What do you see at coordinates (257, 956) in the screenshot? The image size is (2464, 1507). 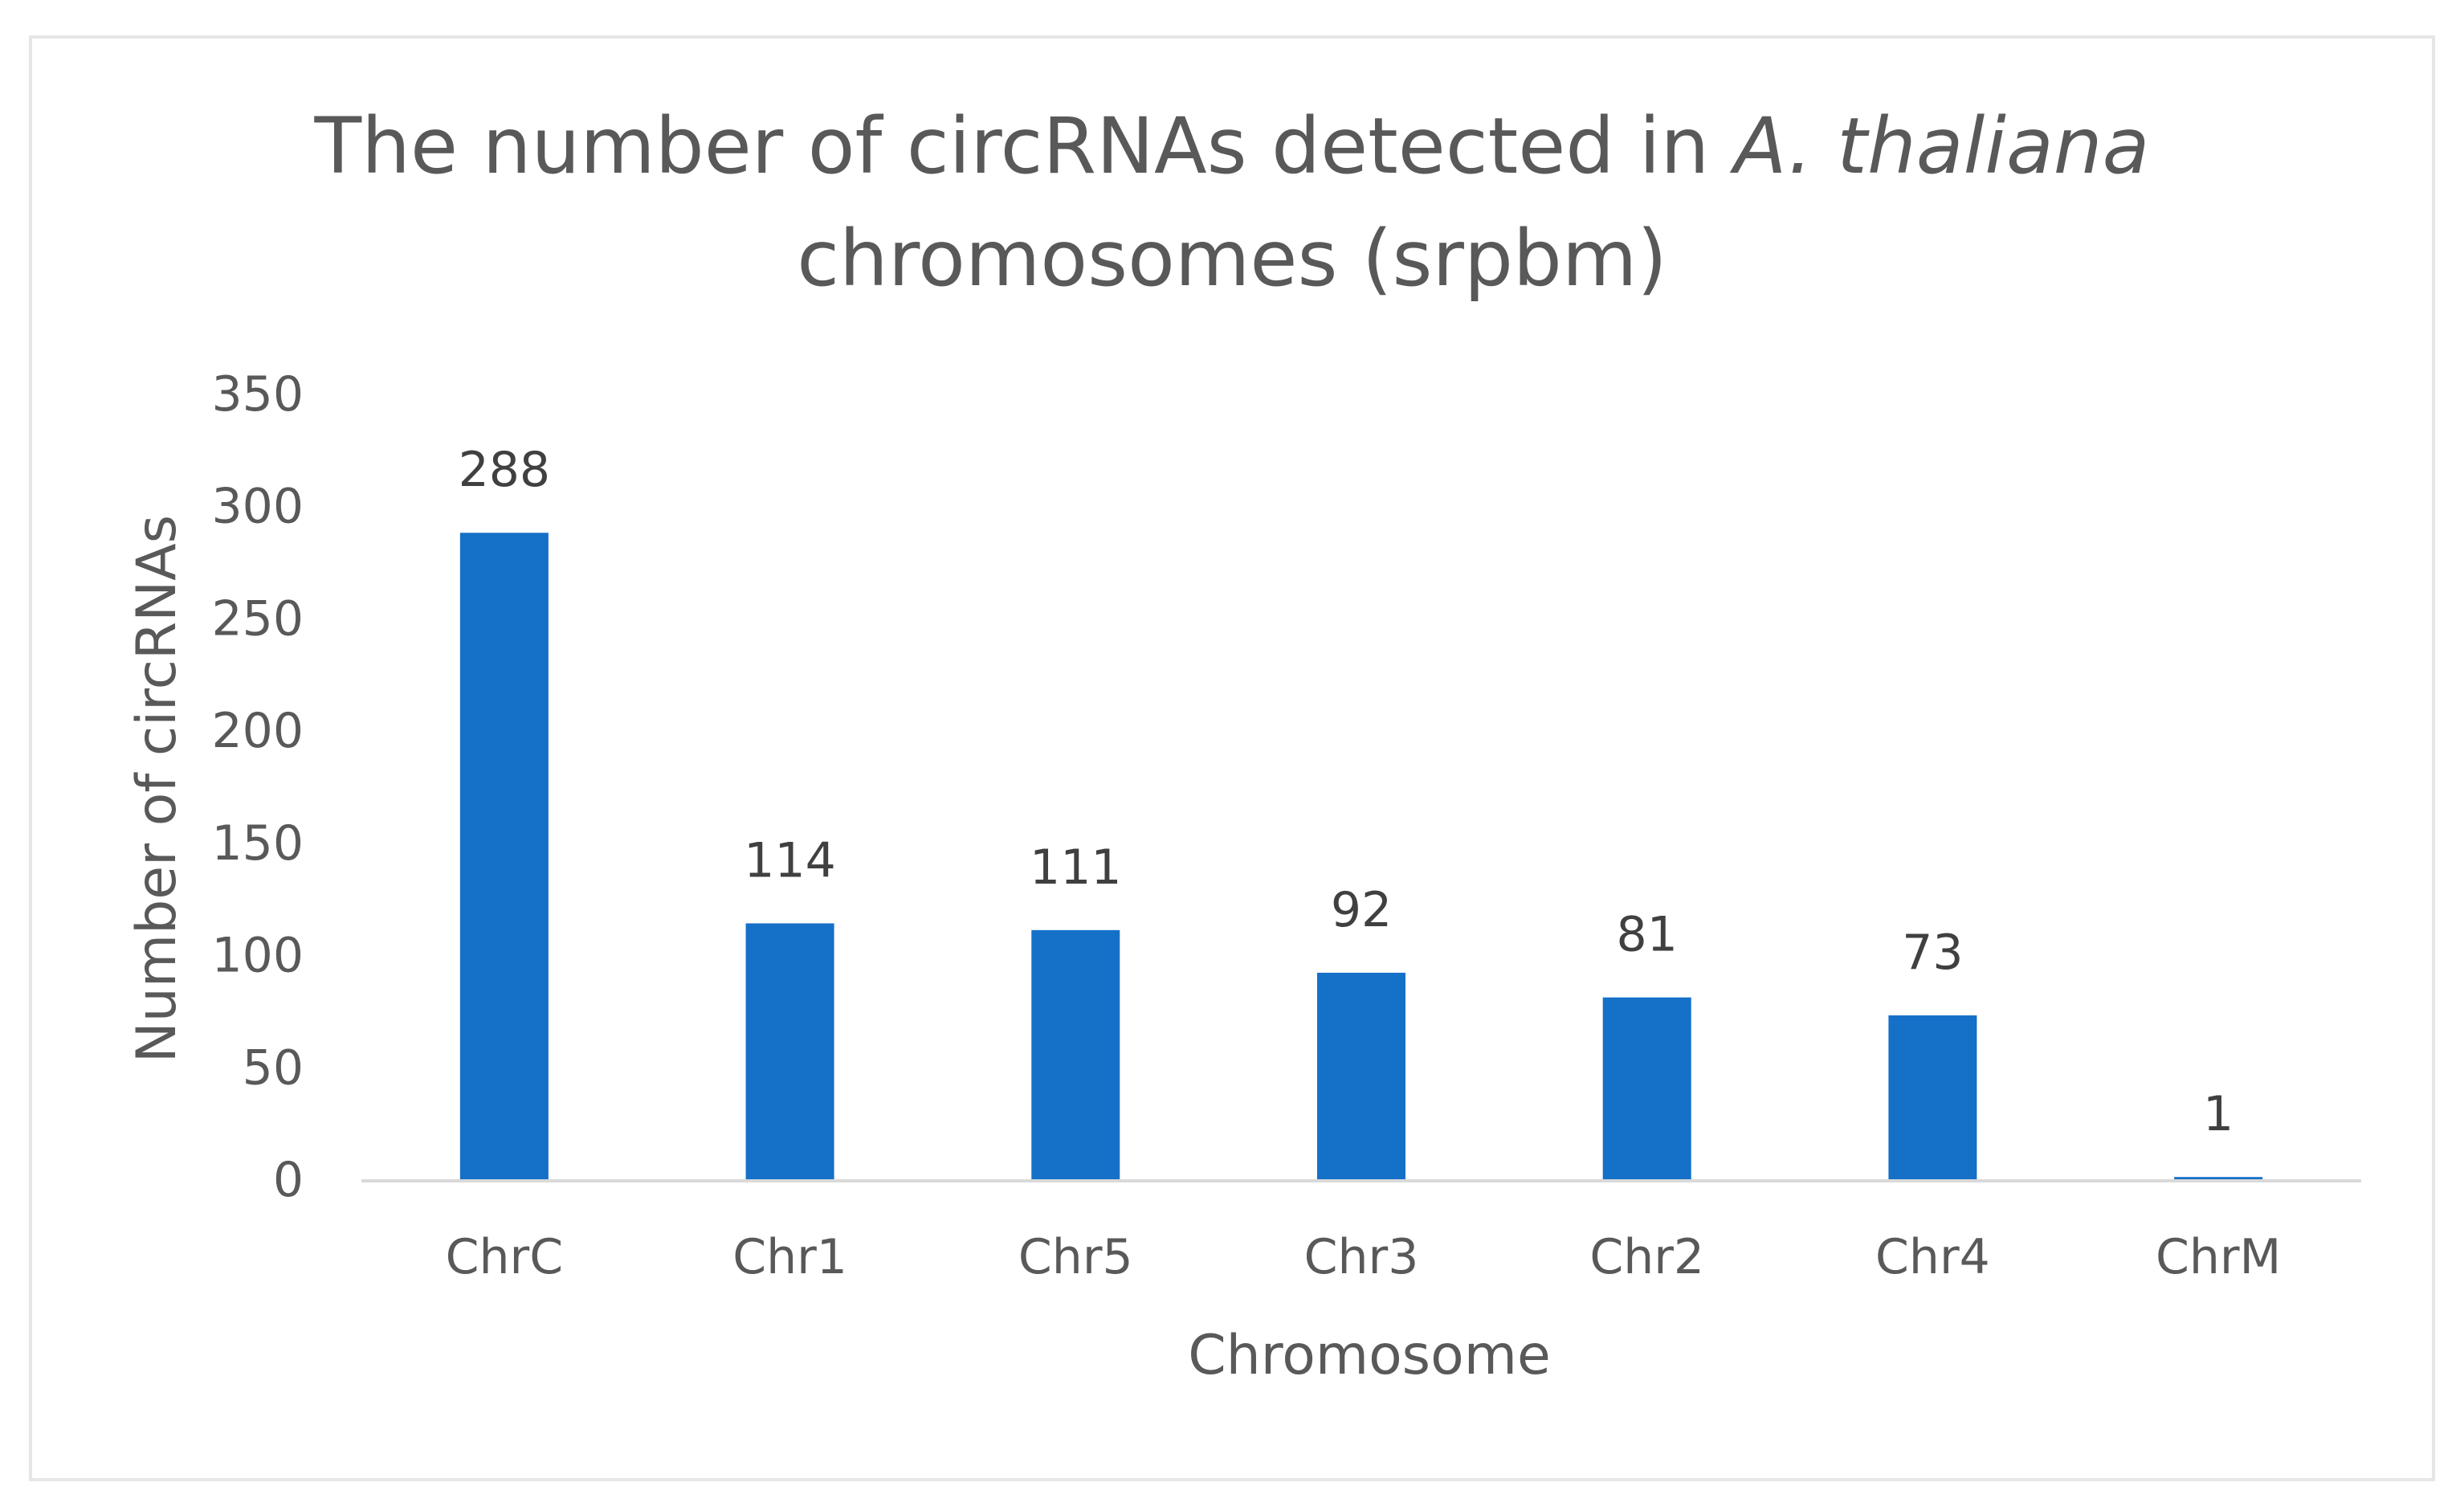 I see `y-tick-label: 100` at bounding box center [257, 956].